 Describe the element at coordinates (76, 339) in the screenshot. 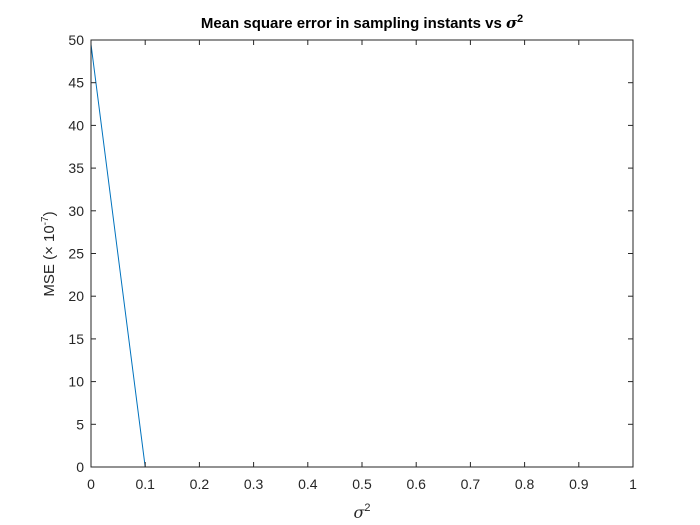

I see `y-tick-label: 15` at that location.